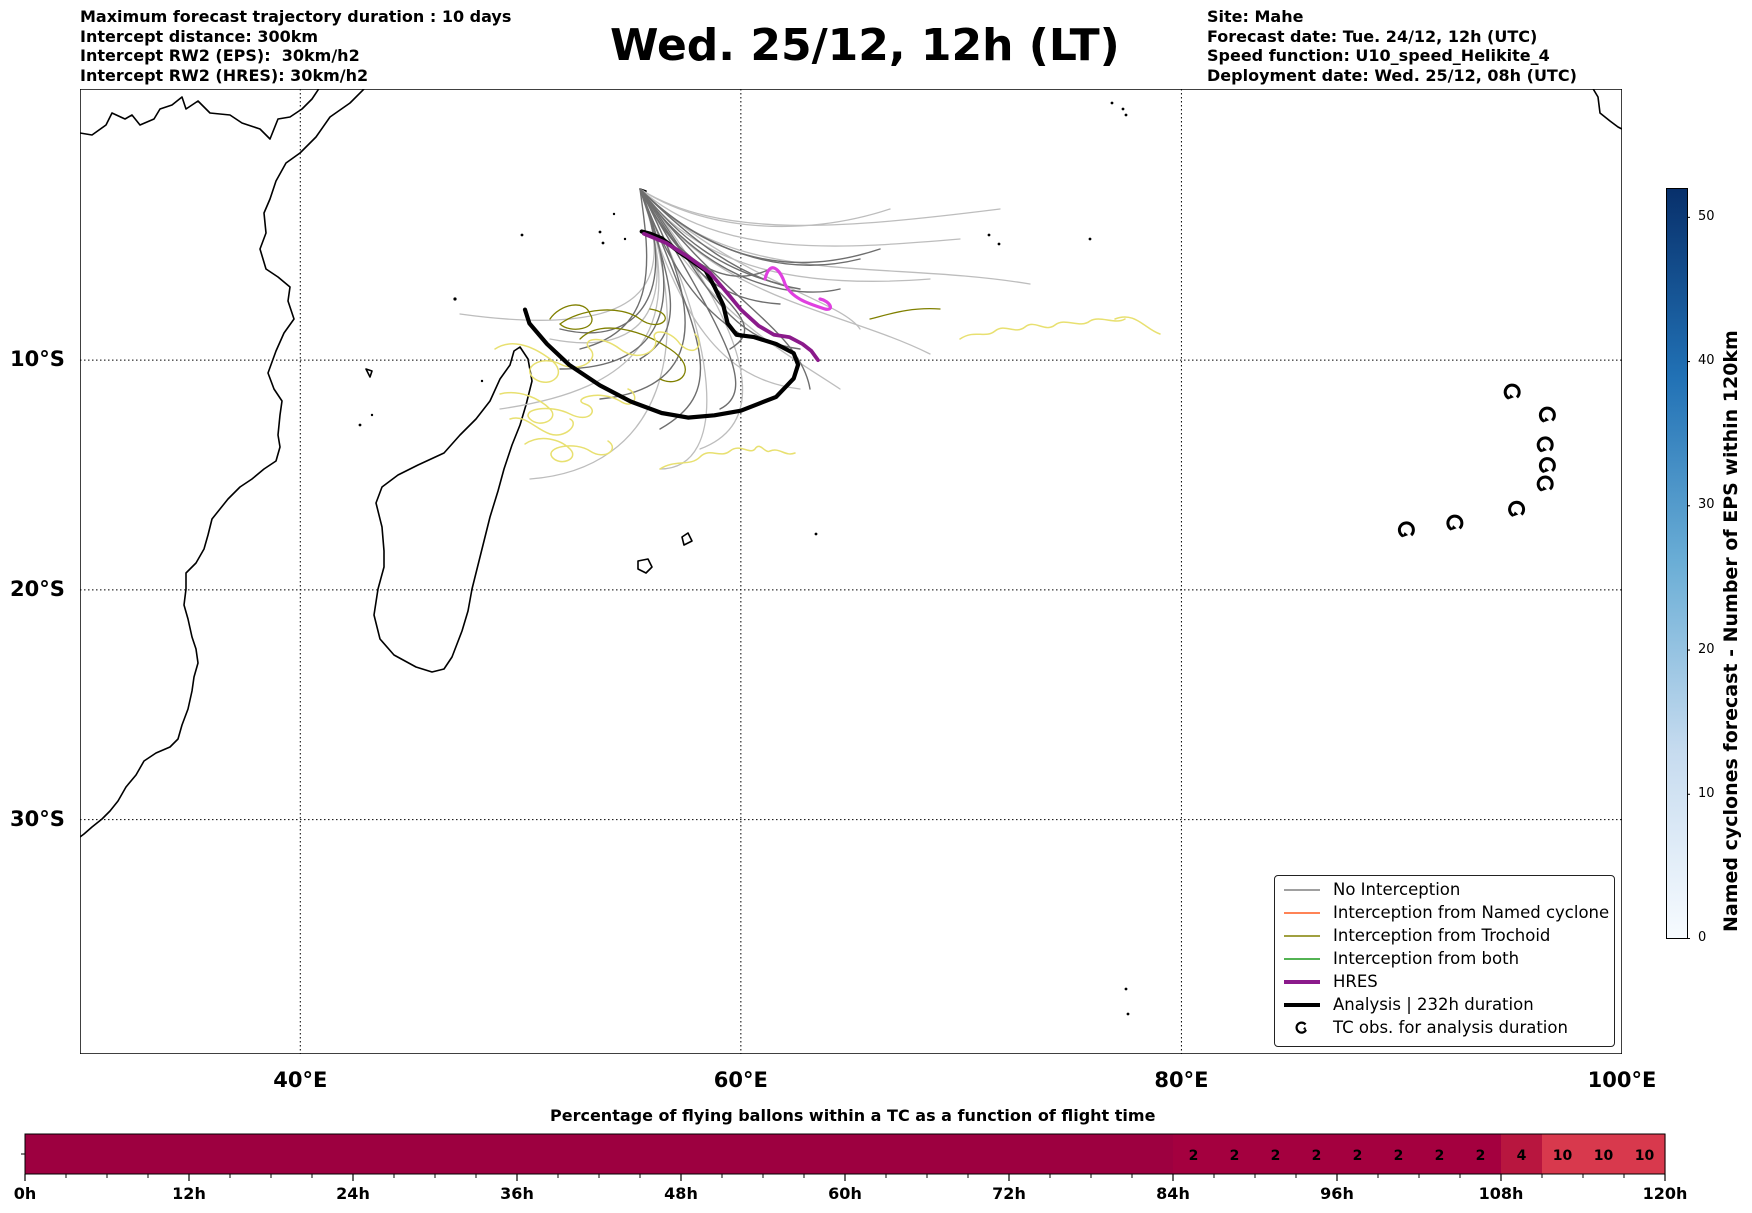  I want to click on legend-label: Interception from Trochoid, so click(1442, 935).